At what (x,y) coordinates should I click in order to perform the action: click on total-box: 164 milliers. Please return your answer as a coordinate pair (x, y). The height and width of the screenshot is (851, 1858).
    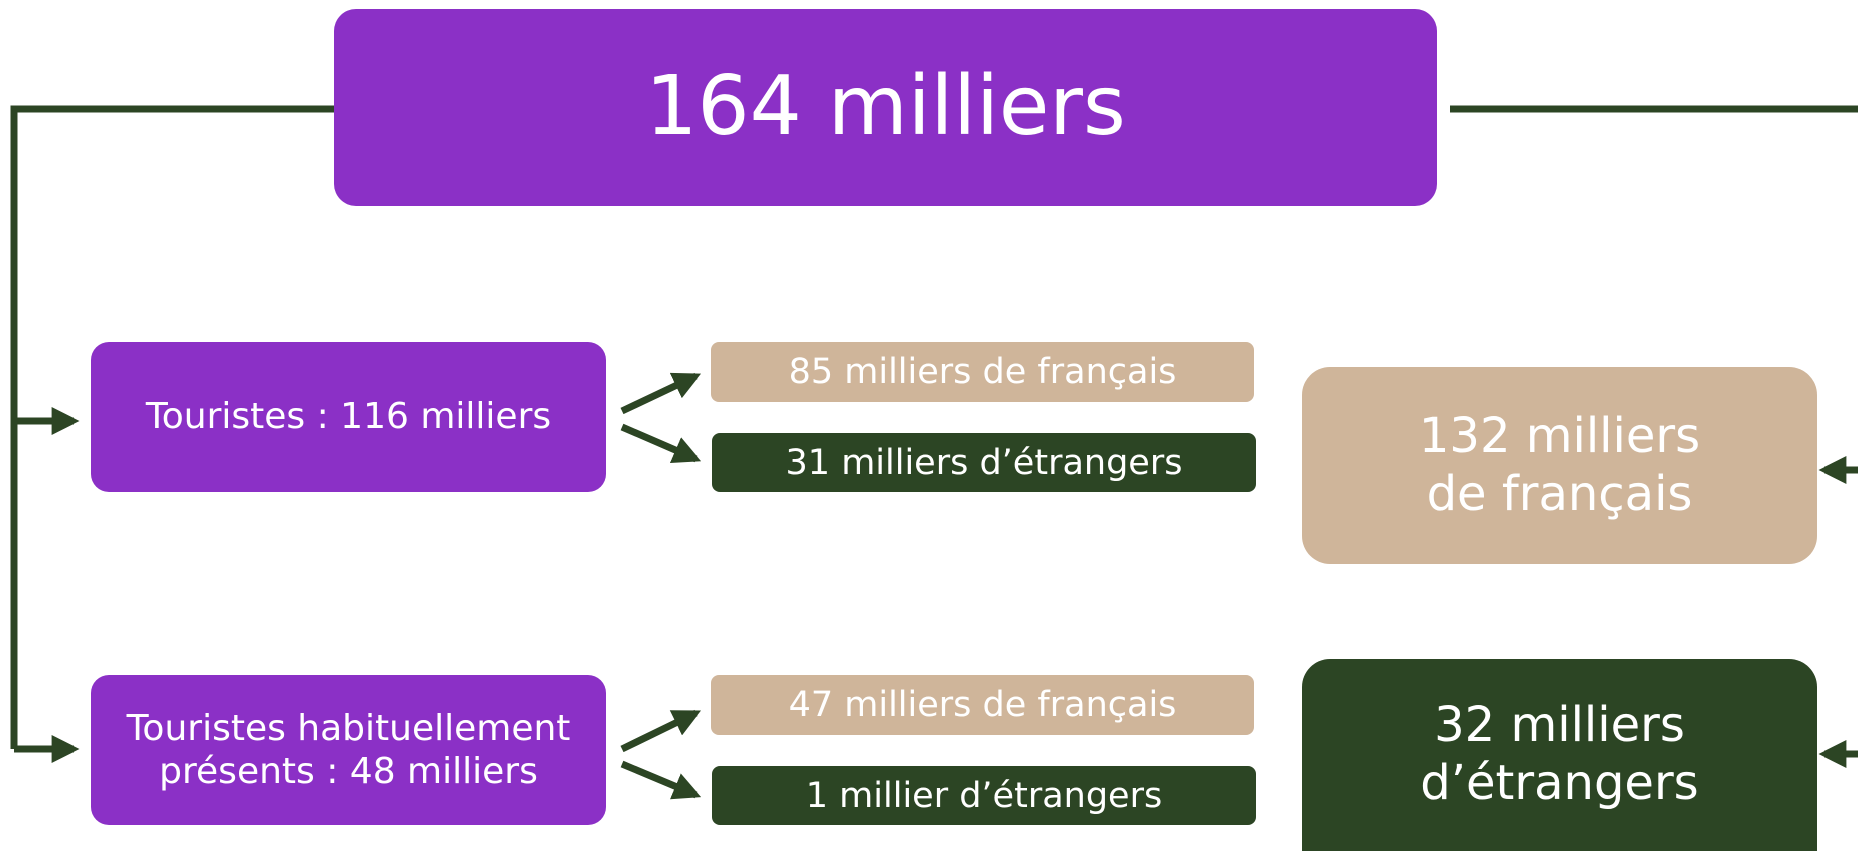
    Looking at the image, I should click on (885, 107).